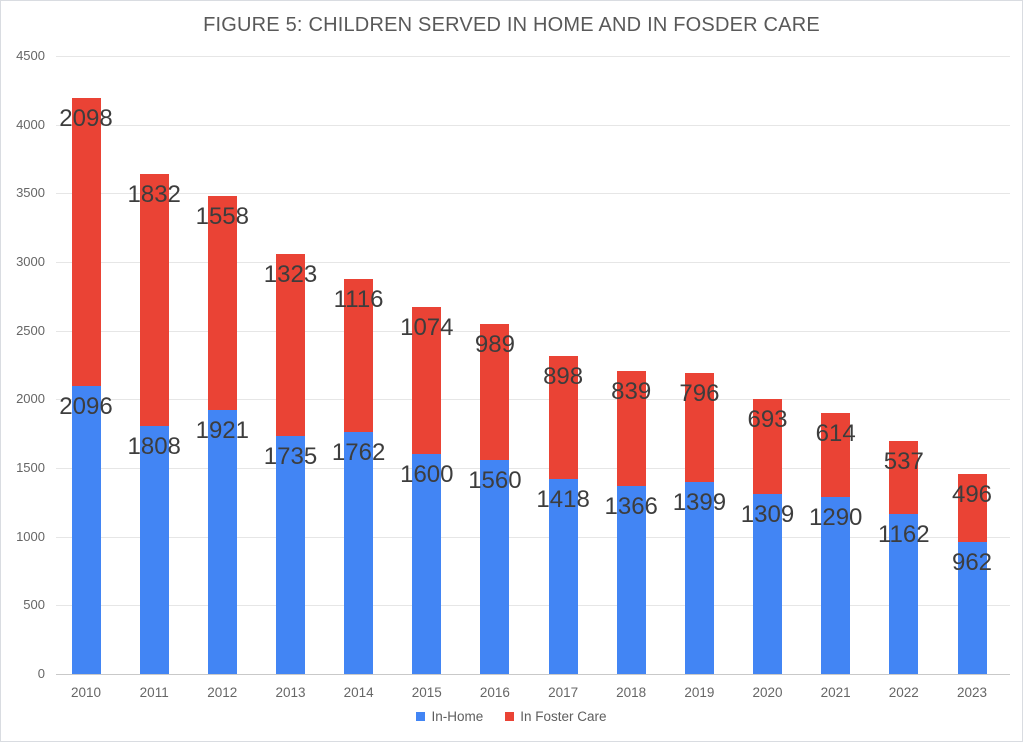  Describe the element at coordinates (836, 454) in the screenshot. I see `bar-2021-in-foster-care-segment` at that location.